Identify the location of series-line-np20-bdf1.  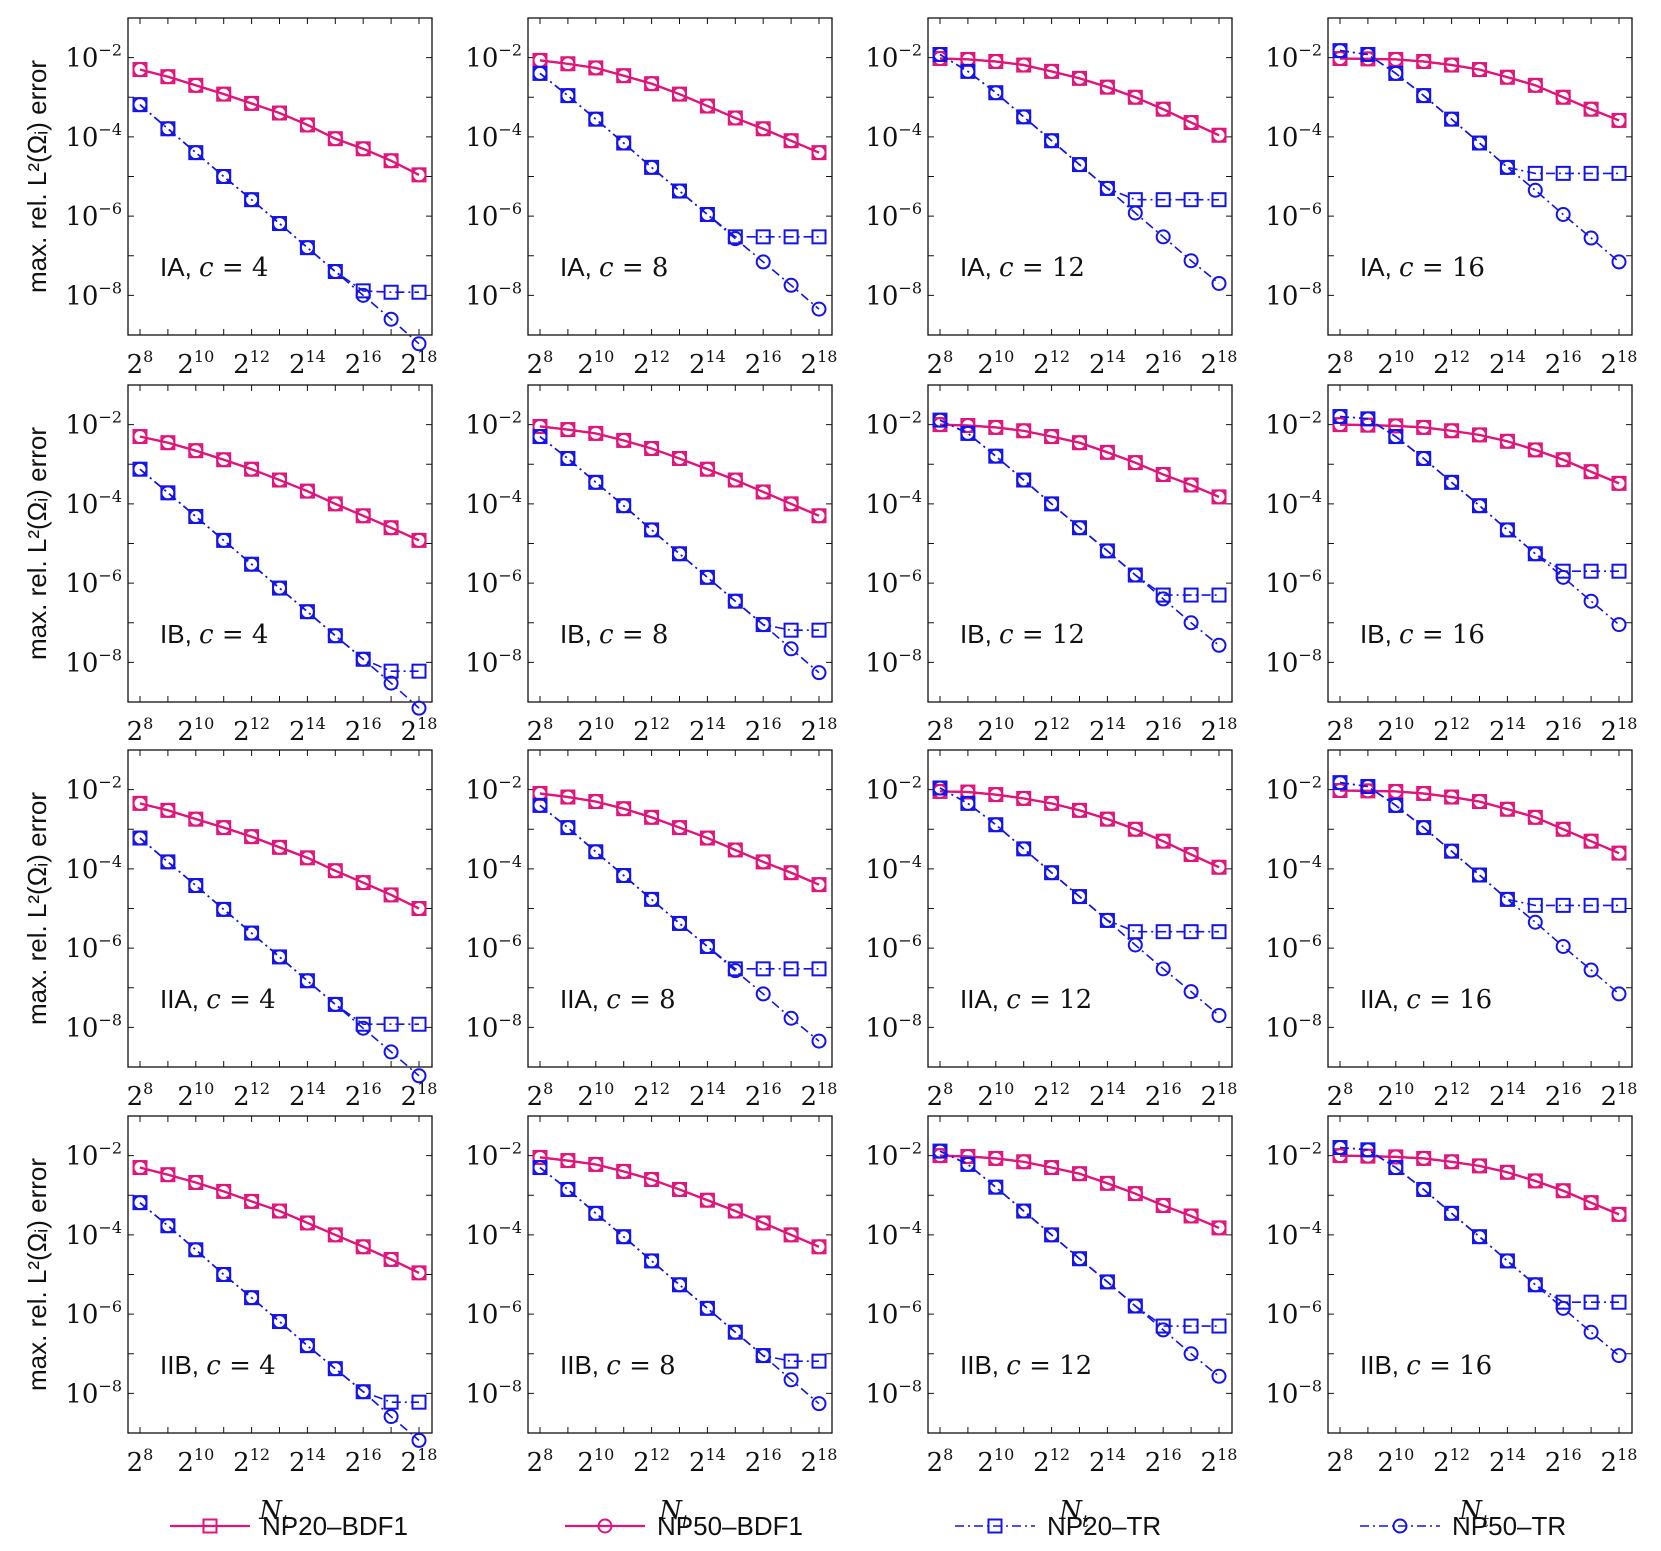
(1079, 97).